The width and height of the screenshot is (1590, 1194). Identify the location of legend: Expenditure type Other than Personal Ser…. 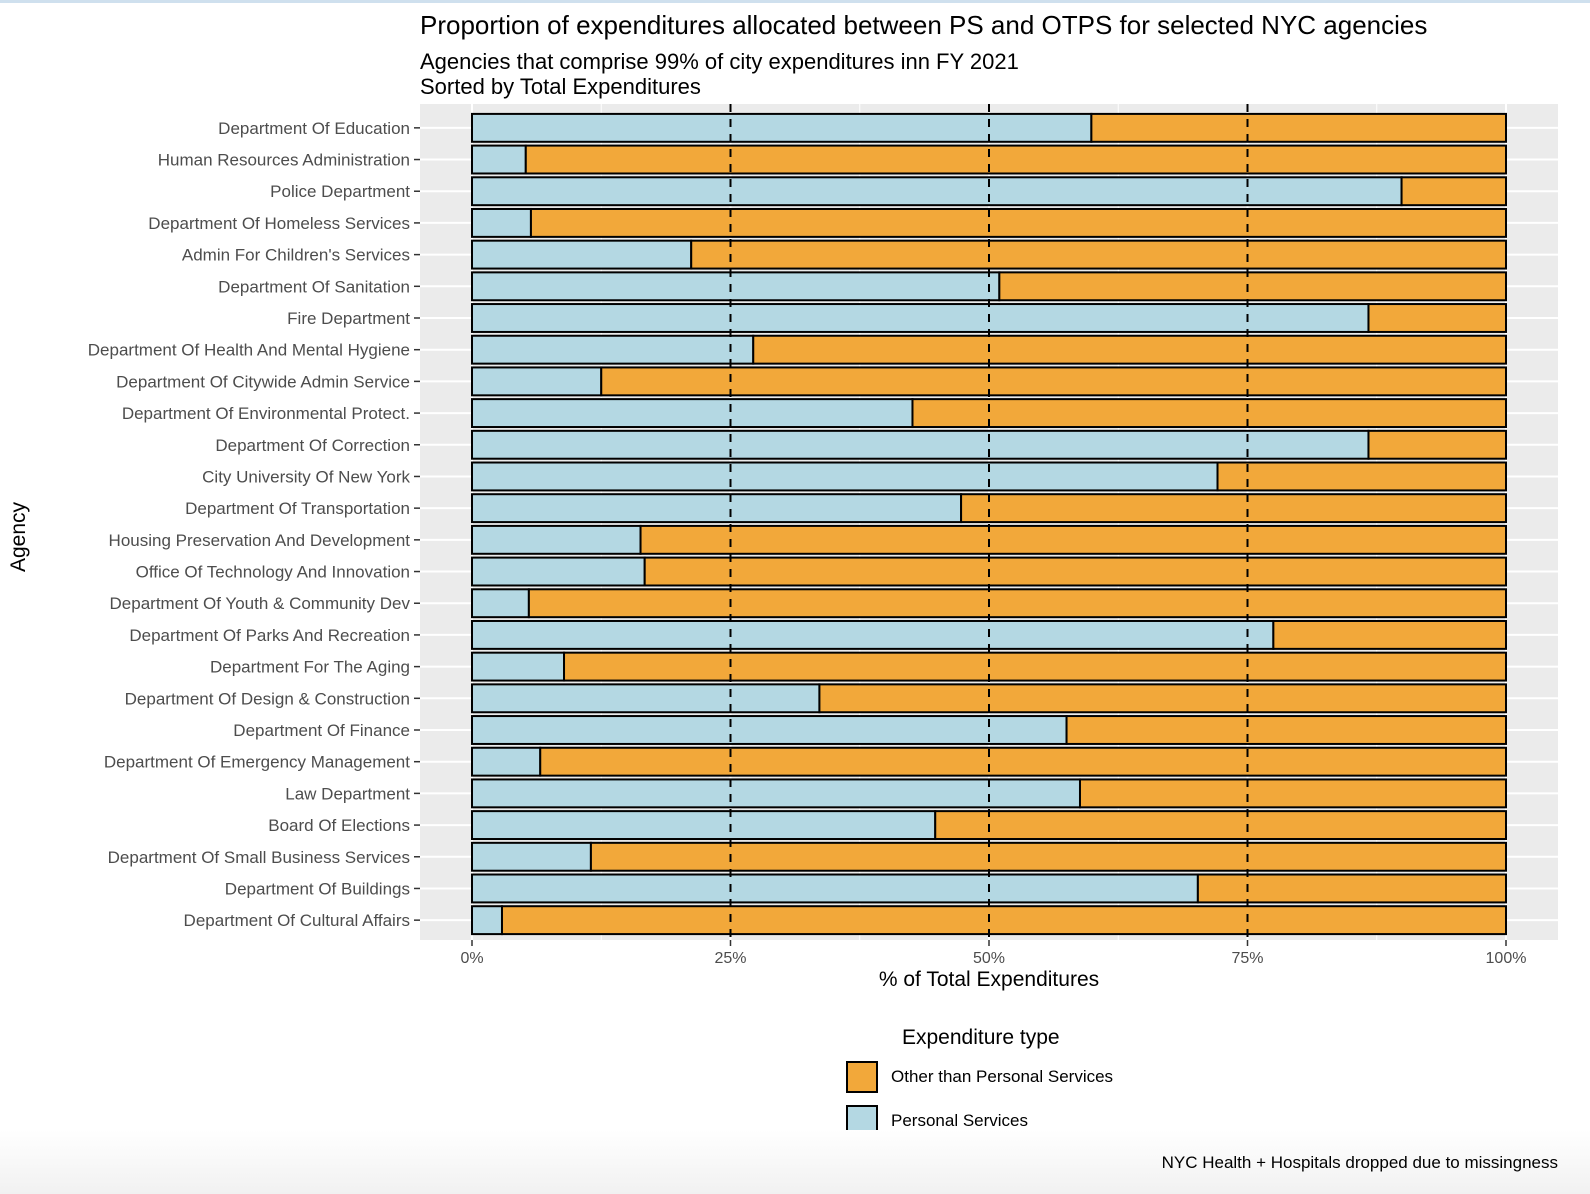
(979, 1082).